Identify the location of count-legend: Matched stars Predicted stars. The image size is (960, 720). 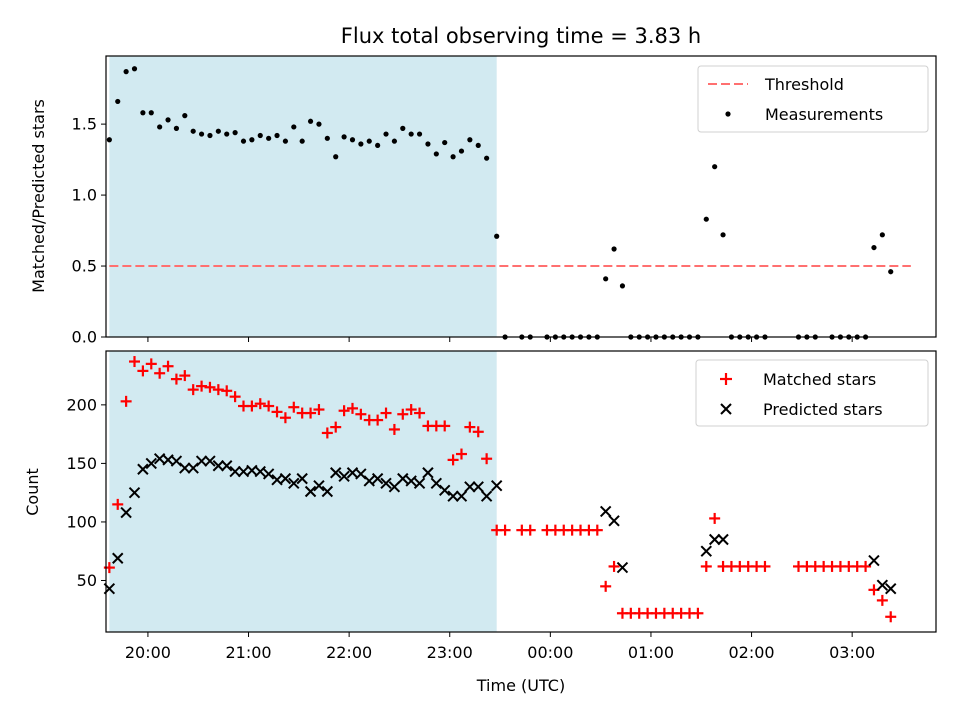
(812, 393).